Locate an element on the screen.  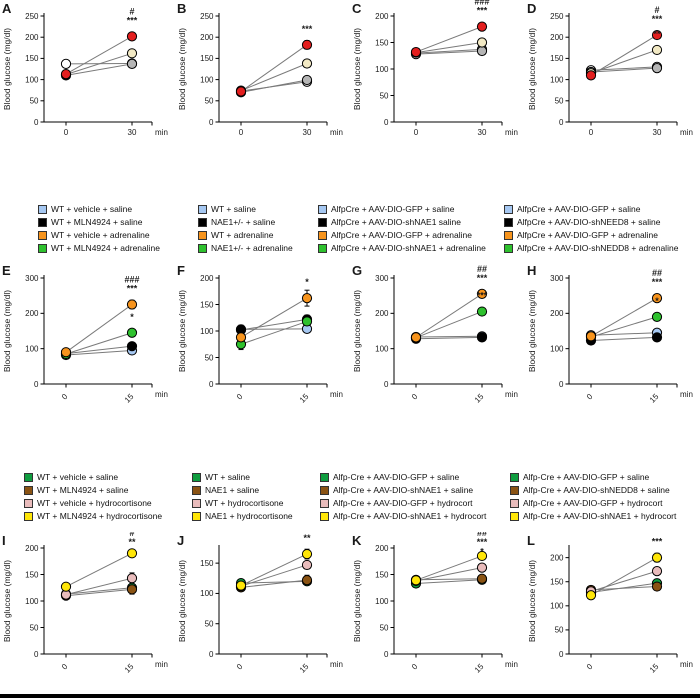
data-point-brown is located at coordinates (482, 578).